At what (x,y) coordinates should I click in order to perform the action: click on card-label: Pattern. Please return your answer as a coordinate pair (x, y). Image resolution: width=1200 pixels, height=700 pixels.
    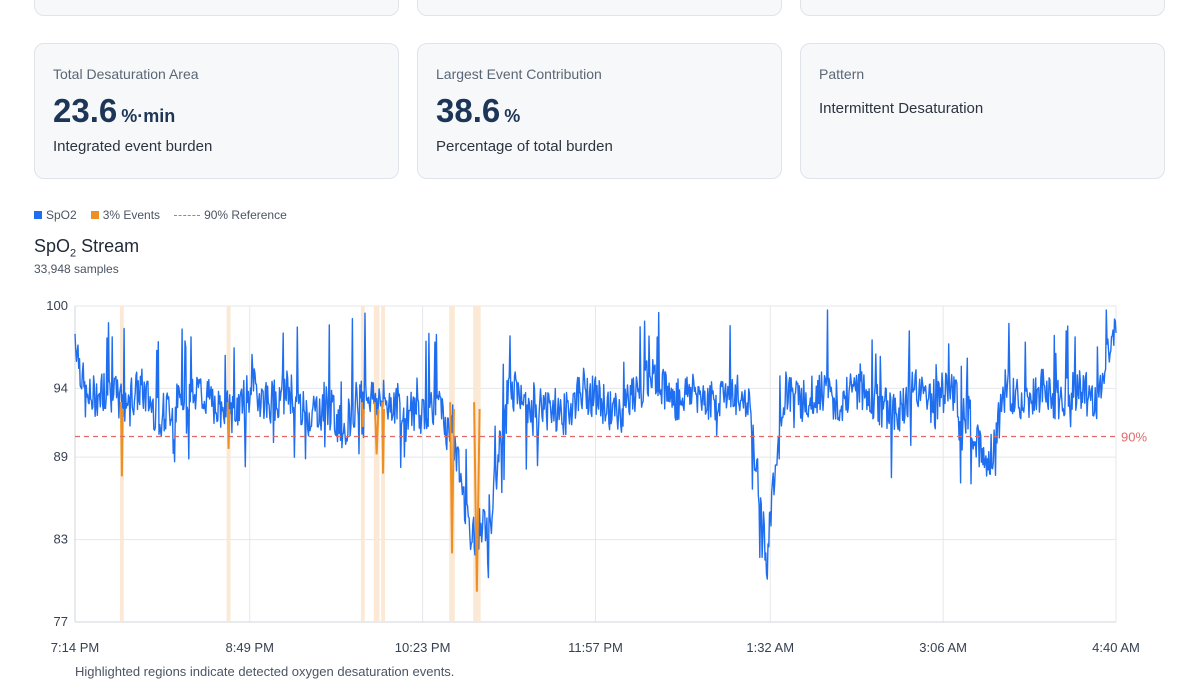
    Looking at the image, I should click on (842, 74).